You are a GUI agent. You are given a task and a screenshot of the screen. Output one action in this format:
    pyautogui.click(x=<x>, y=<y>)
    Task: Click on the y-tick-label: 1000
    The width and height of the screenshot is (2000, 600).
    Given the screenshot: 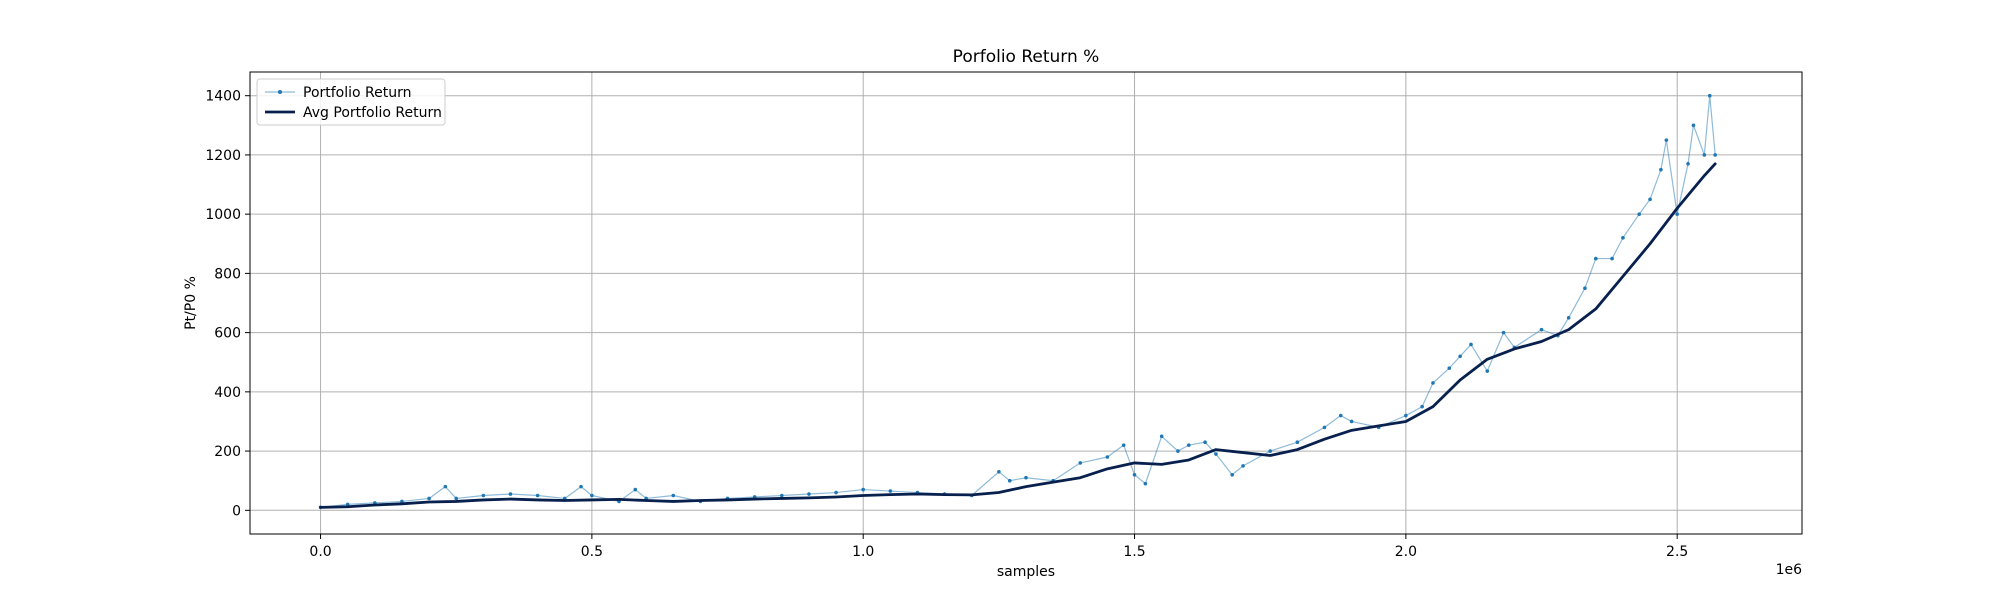 What is the action you would take?
    pyautogui.click(x=223, y=215)
    